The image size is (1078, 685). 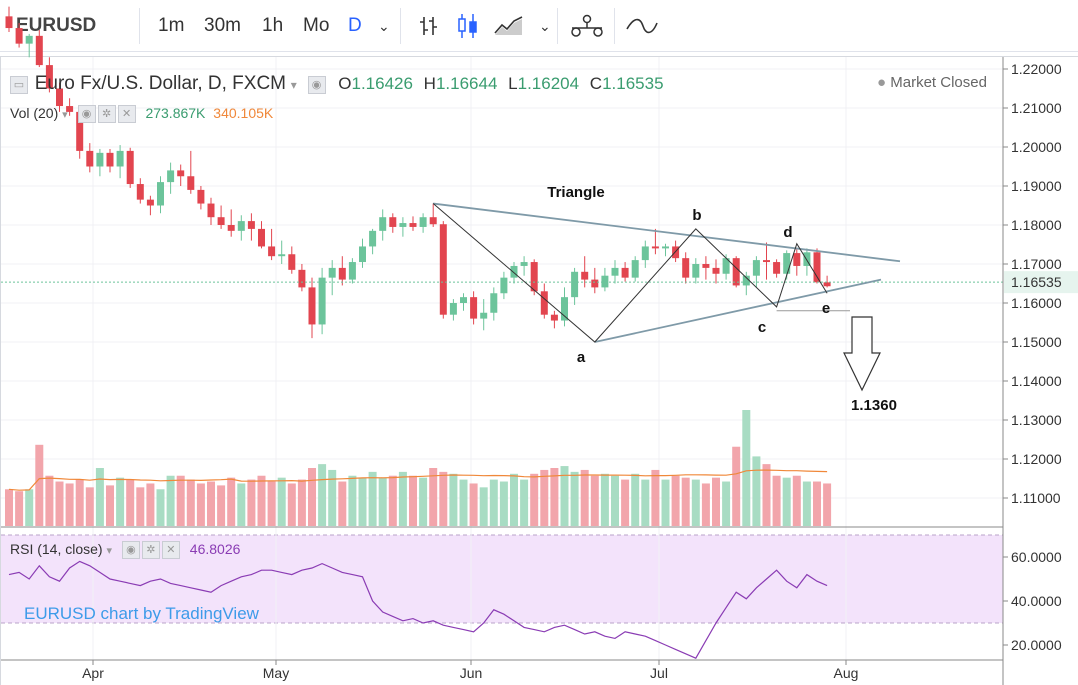 I want to click on collapse-legend-icon: ▭, so click(x=19, y=84).